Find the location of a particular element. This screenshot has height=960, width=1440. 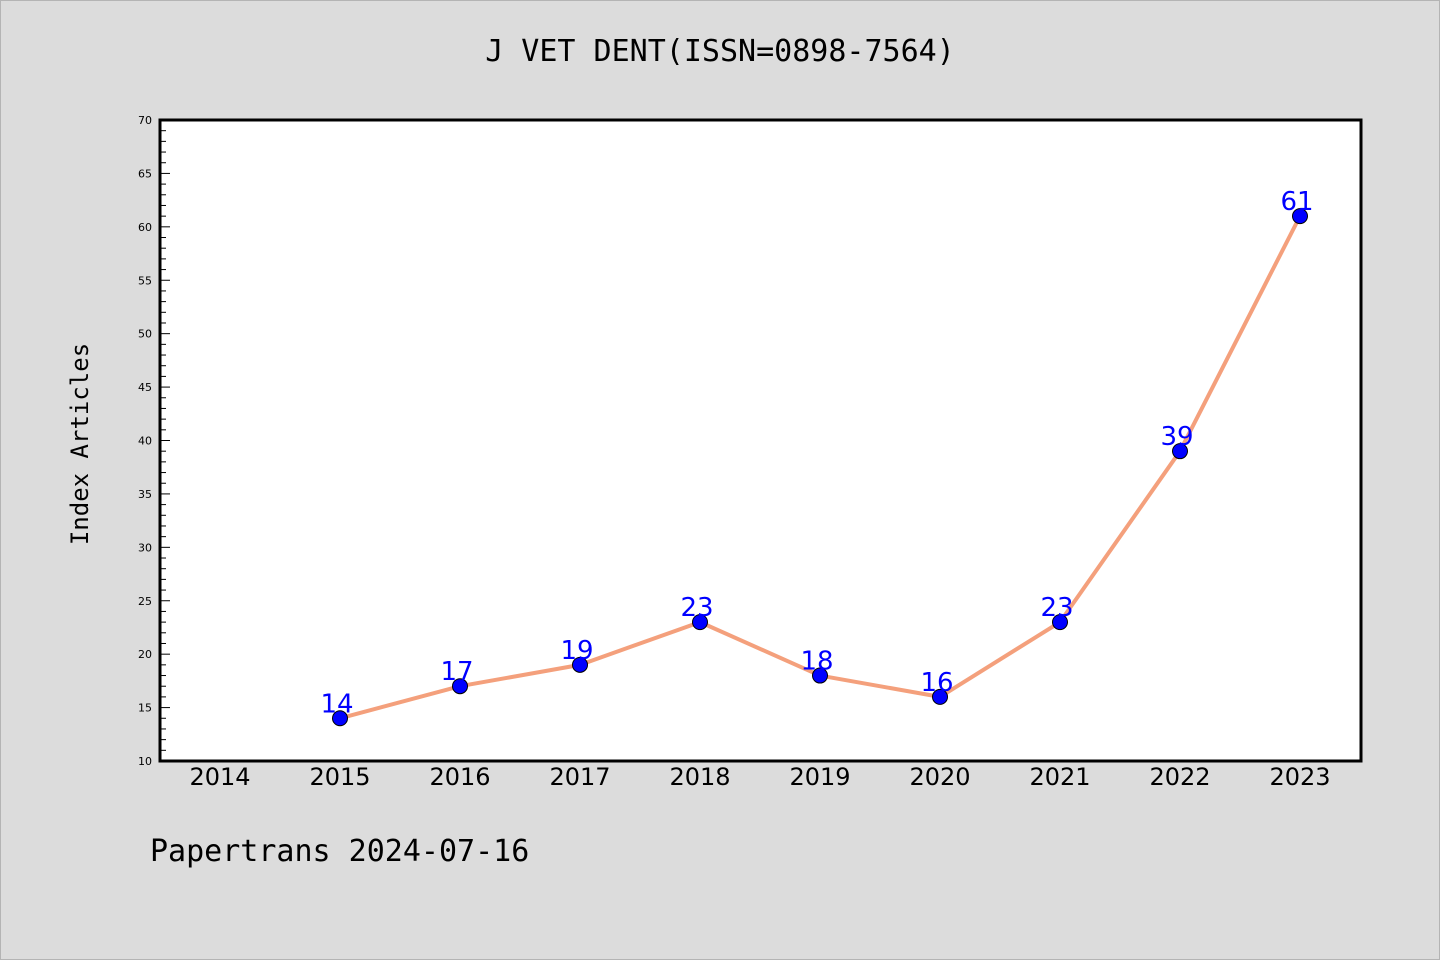

x-tick-label: 2018 is located at coordinates (699, 777).